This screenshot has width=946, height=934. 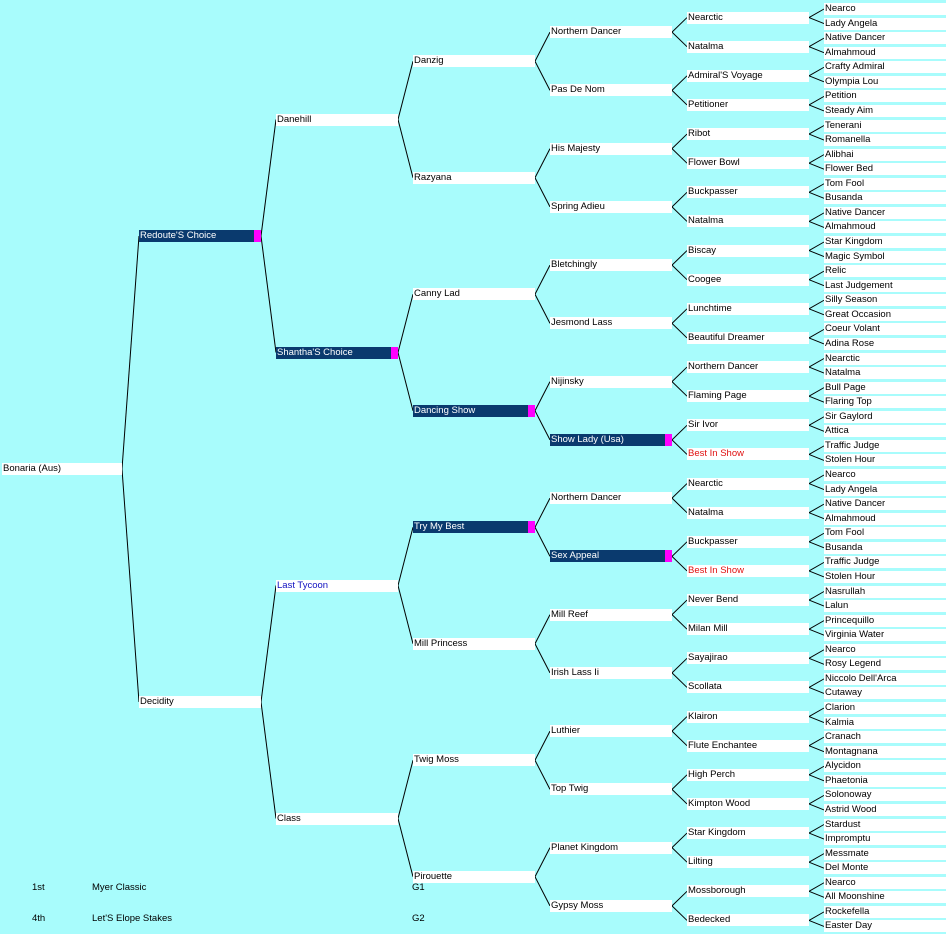 I want to click on pedigree-horse-gen5-3: Admiral'S Voyage, so click(x=748, y=75).